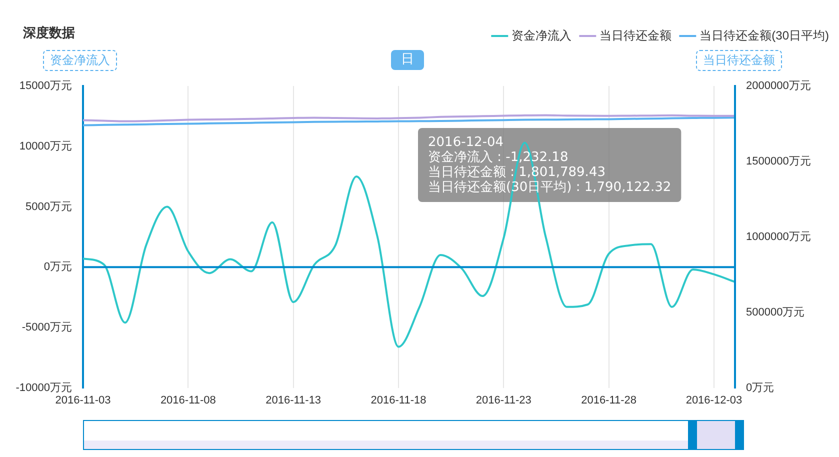 This screenshot has height=457, width=839. Describe the element at coordinates (504, 400) in the screenshot. I see `x-tick-label: 2016-11-23` at that location.